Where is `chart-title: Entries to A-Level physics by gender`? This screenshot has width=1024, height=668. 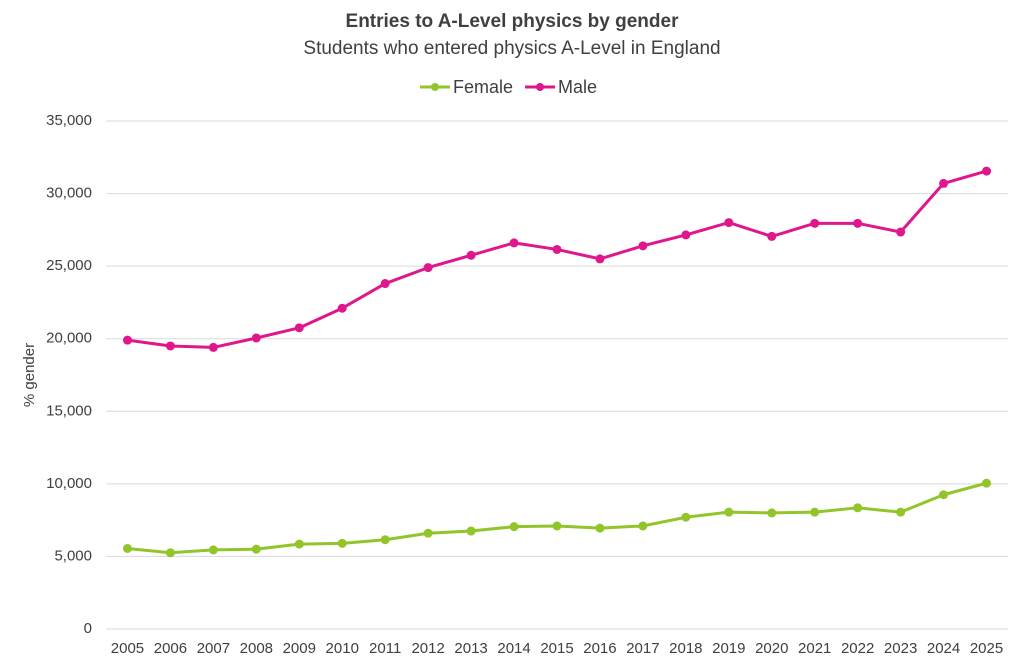 chart-title: Entries to A-Level physics by gender is located at coordinates (513, 21).